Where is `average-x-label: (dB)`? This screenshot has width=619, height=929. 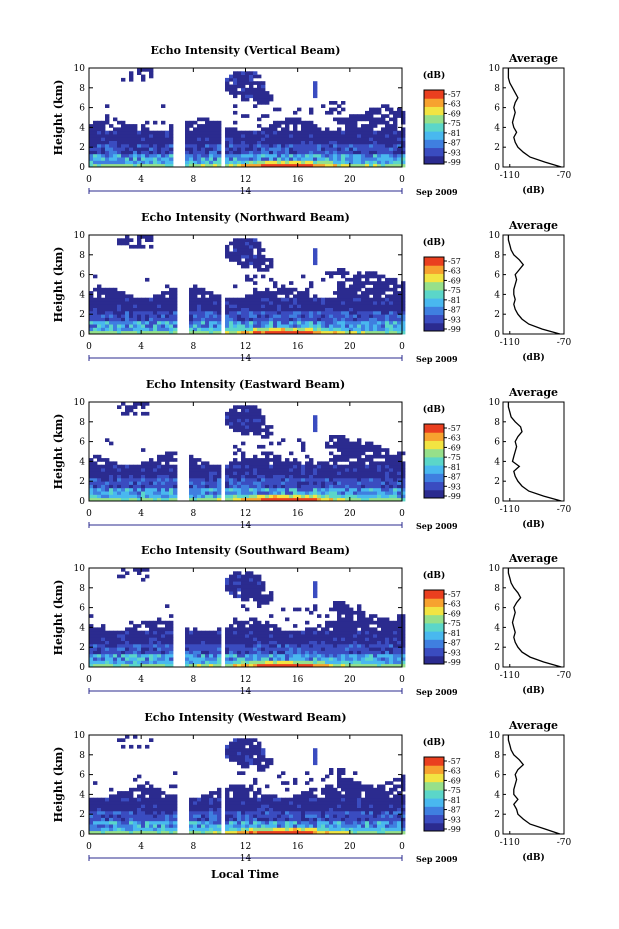 average-x-label: (dB) is located at coordinates (533, 190).